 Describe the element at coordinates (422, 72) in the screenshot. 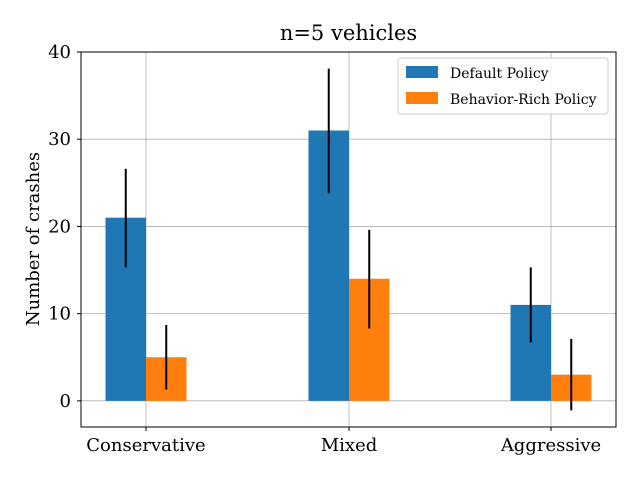

I see `legend-swatch-default-policy` at that location.